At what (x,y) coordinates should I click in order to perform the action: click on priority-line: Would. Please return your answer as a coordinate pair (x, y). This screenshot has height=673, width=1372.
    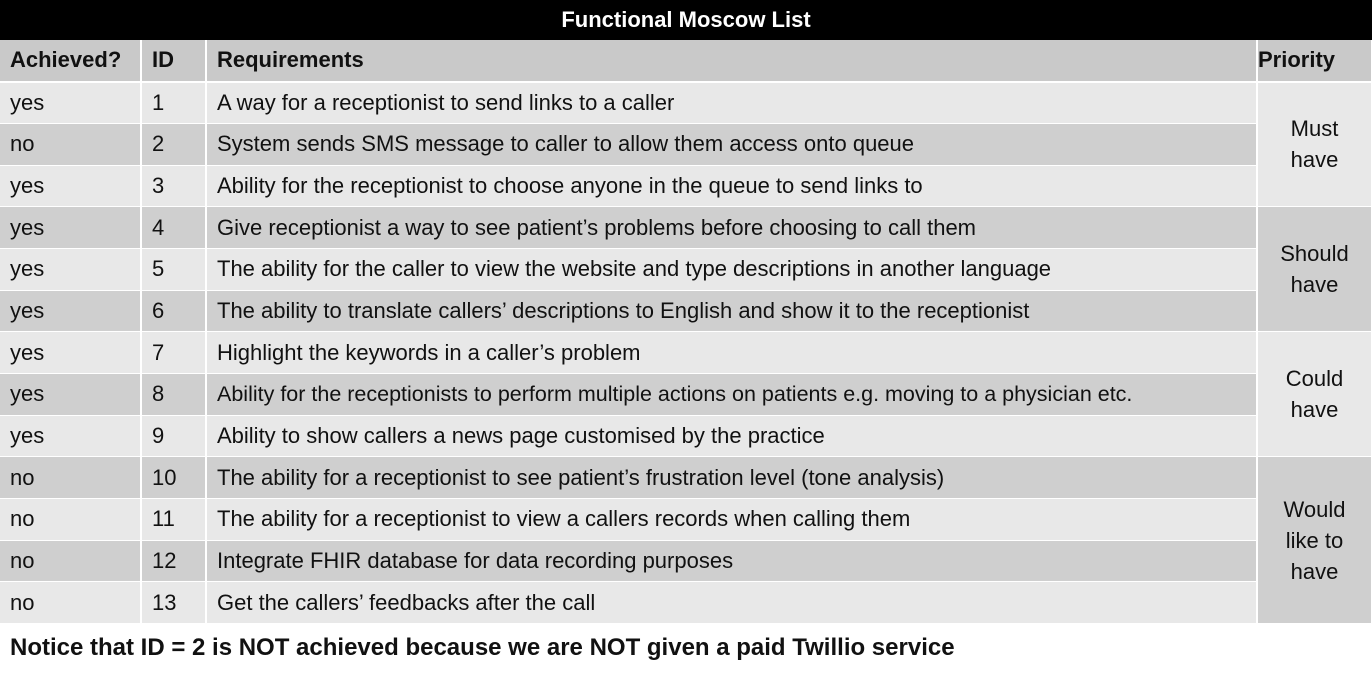
    Looking at the image, I should click on (1314, 509).